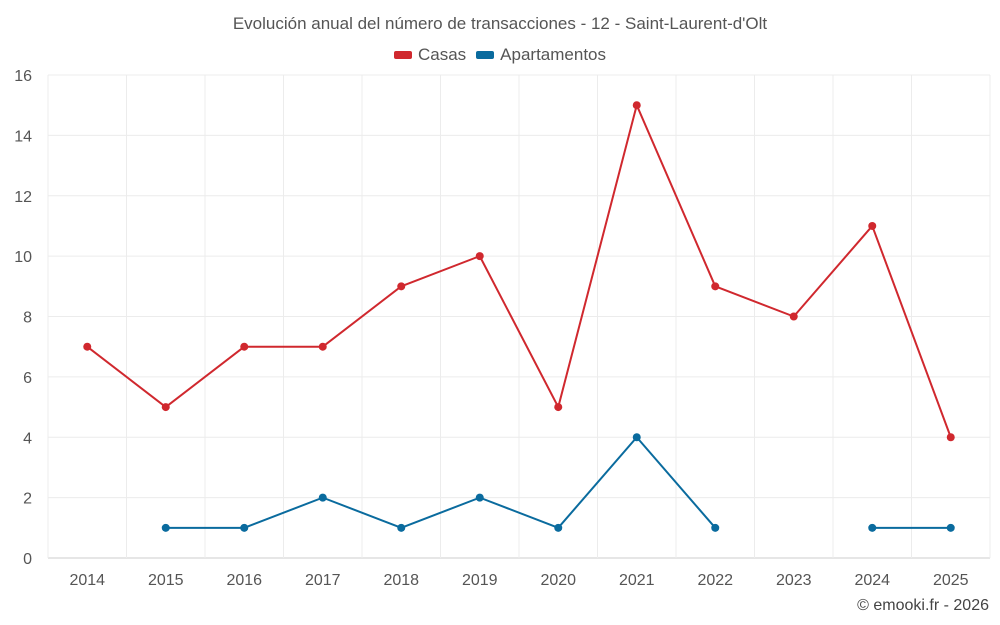 The height and width of the screenshot is (625, 1000). What do you see at coordinates (166, 580) in the screenshot?
I see `x-tick-label: 2015` at bounding box center [166, 580].